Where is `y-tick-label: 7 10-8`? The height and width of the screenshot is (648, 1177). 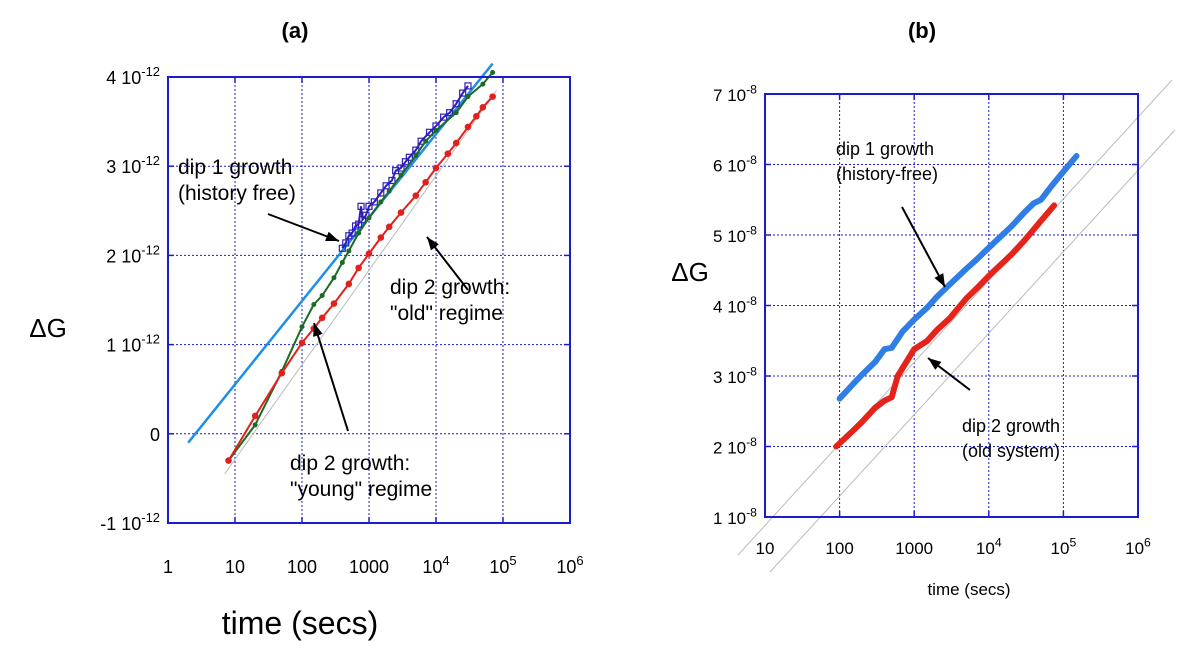
y-tick-label: 7 10-8 is located at coordinates (735, 93).